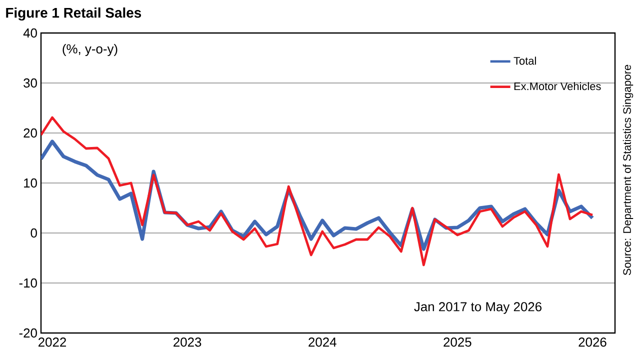 The width and height of the screenshot is (643, 361). I want to click on legend-label: Total, so click(525, 60).